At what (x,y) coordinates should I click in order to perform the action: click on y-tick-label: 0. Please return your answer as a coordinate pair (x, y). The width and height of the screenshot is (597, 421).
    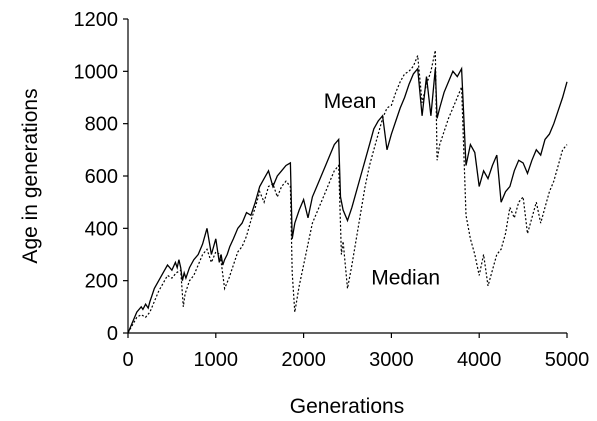
    Looking at the image, I should click on (112, 334).